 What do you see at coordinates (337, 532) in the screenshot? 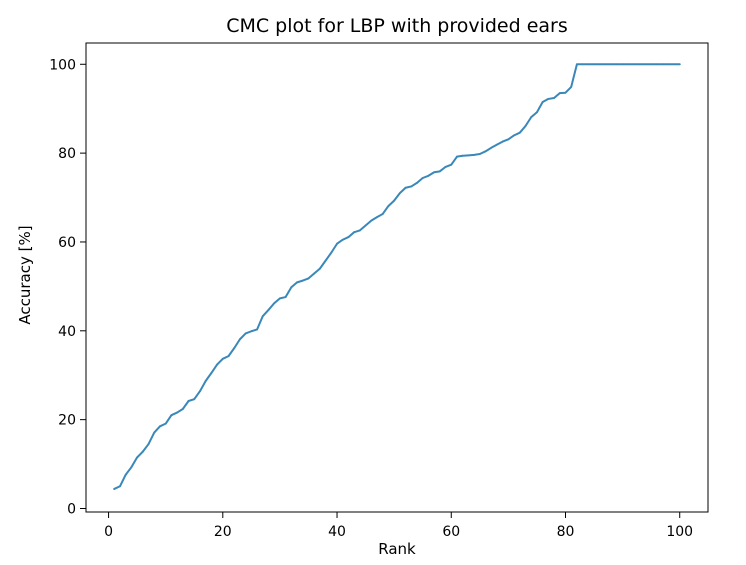
I see `x-tick-label: 40` at bounding box center [337, 532].